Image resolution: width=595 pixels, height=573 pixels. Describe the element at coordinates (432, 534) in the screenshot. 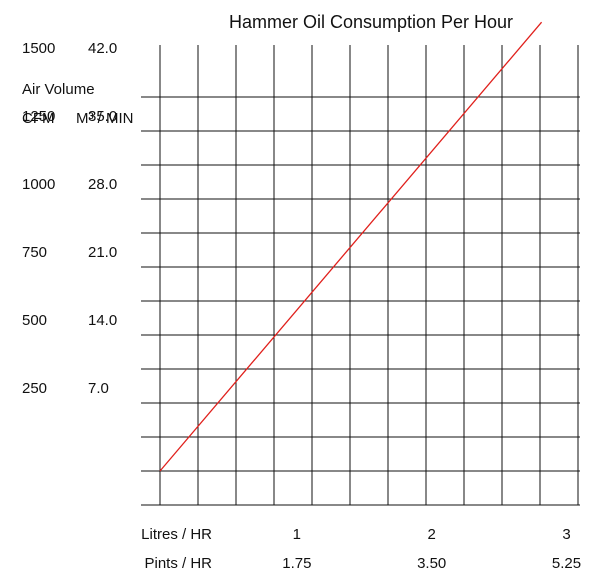

I see `x-tick-label: 2` at that location.